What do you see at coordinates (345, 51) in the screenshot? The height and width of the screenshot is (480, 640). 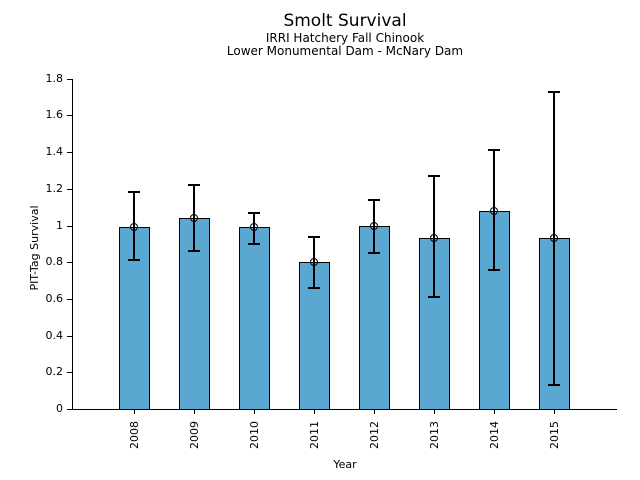 I see `chart-subtitle-line2: Lower Monumental Dam - McNary Dam` at bounding box center [345, 51].